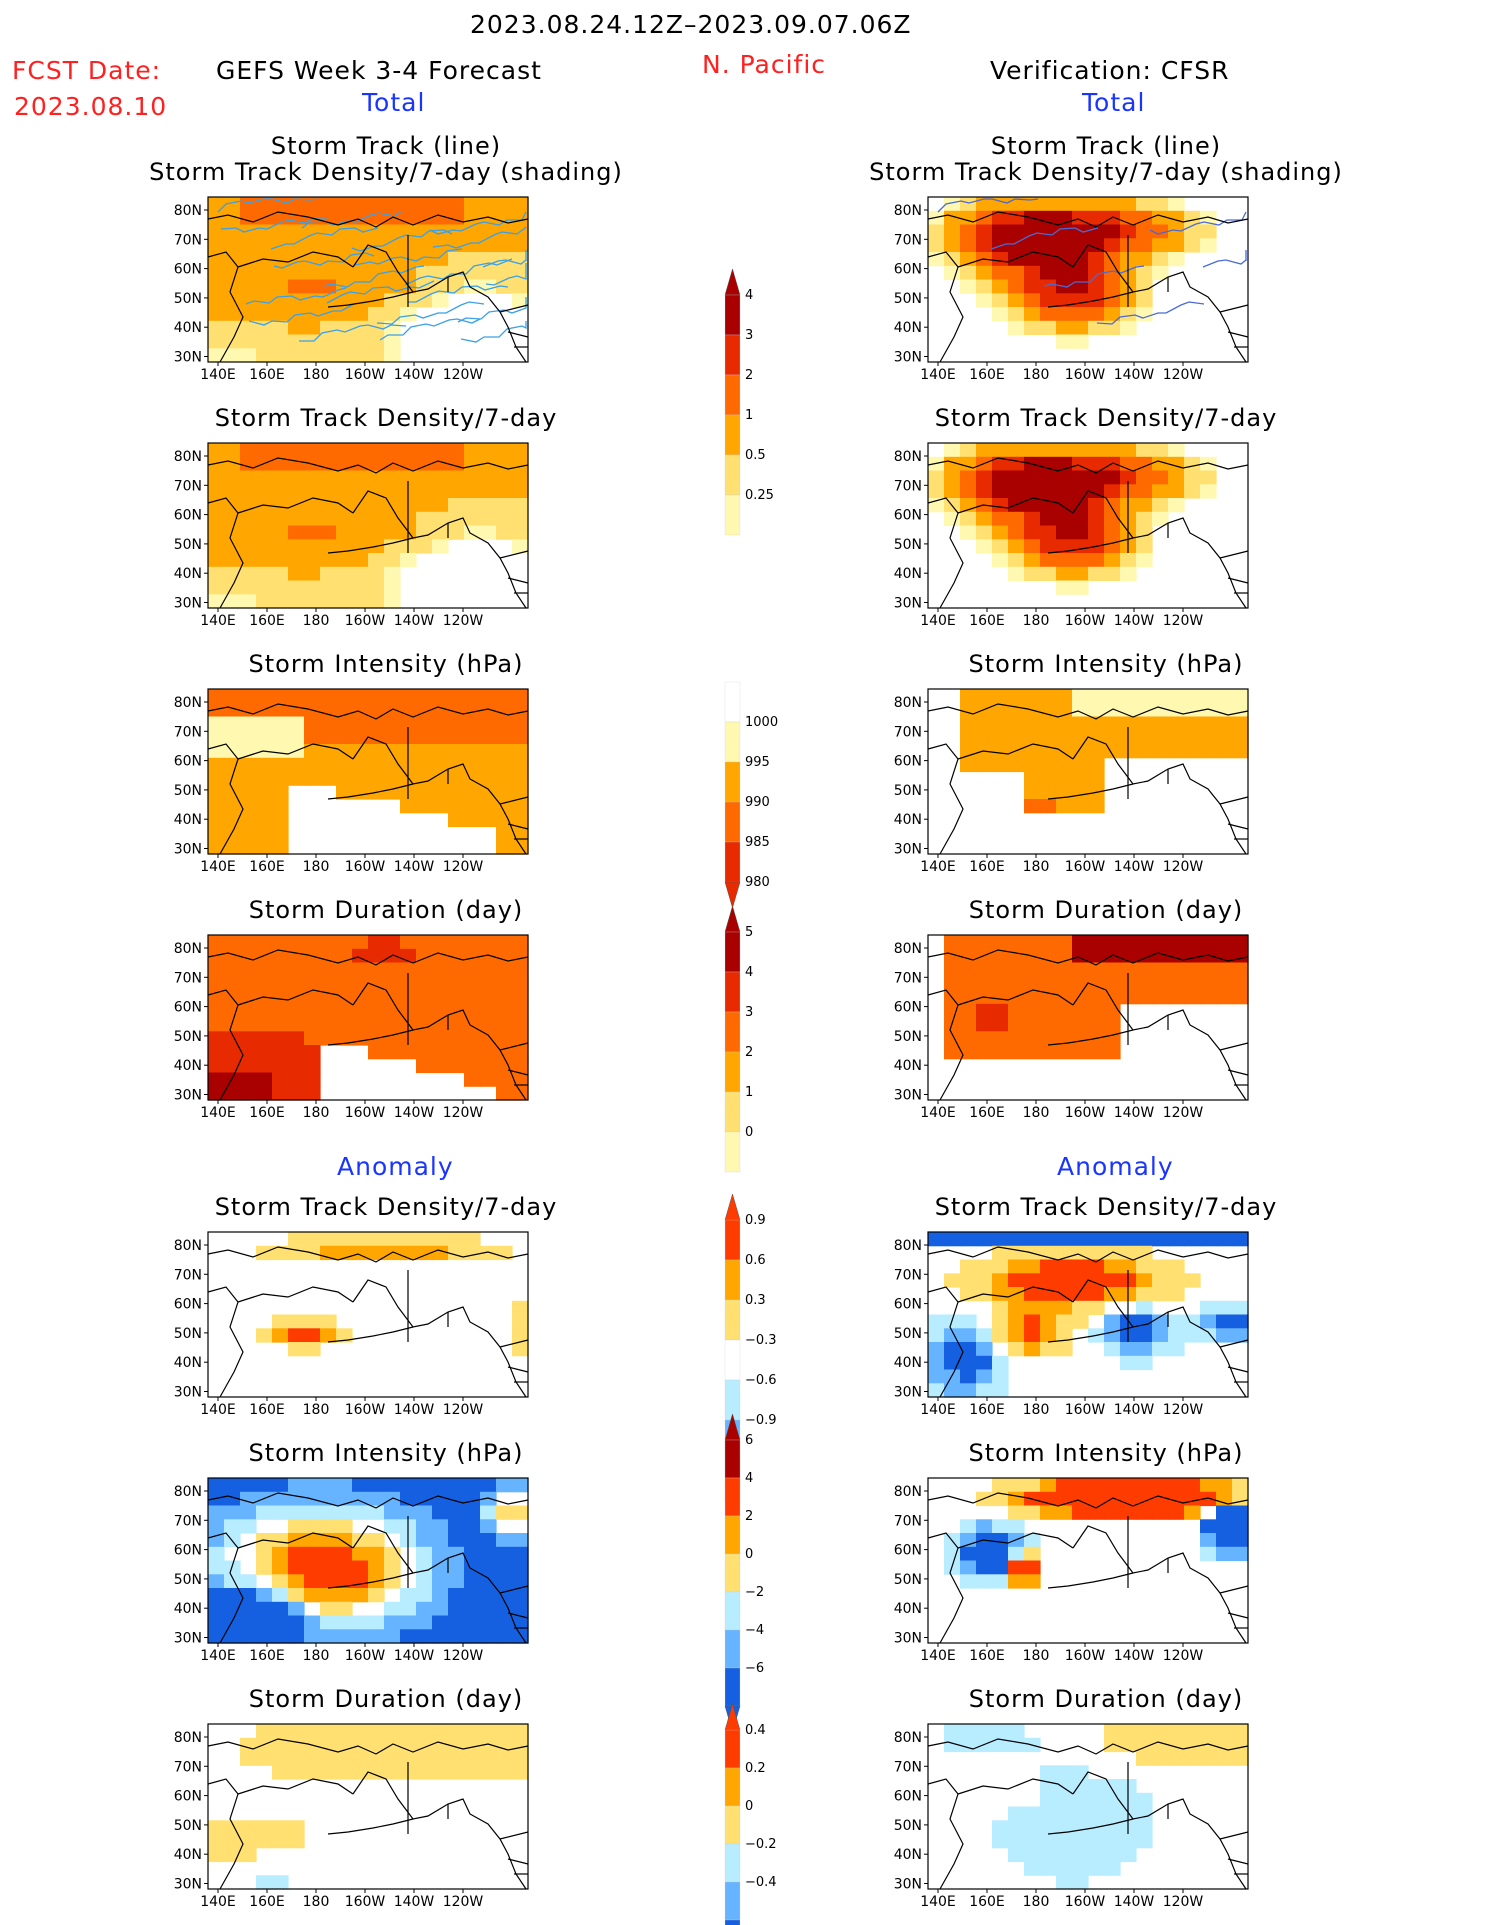  I want to click on right-anomaly-label: Anomaly, so click(1115, 1166).